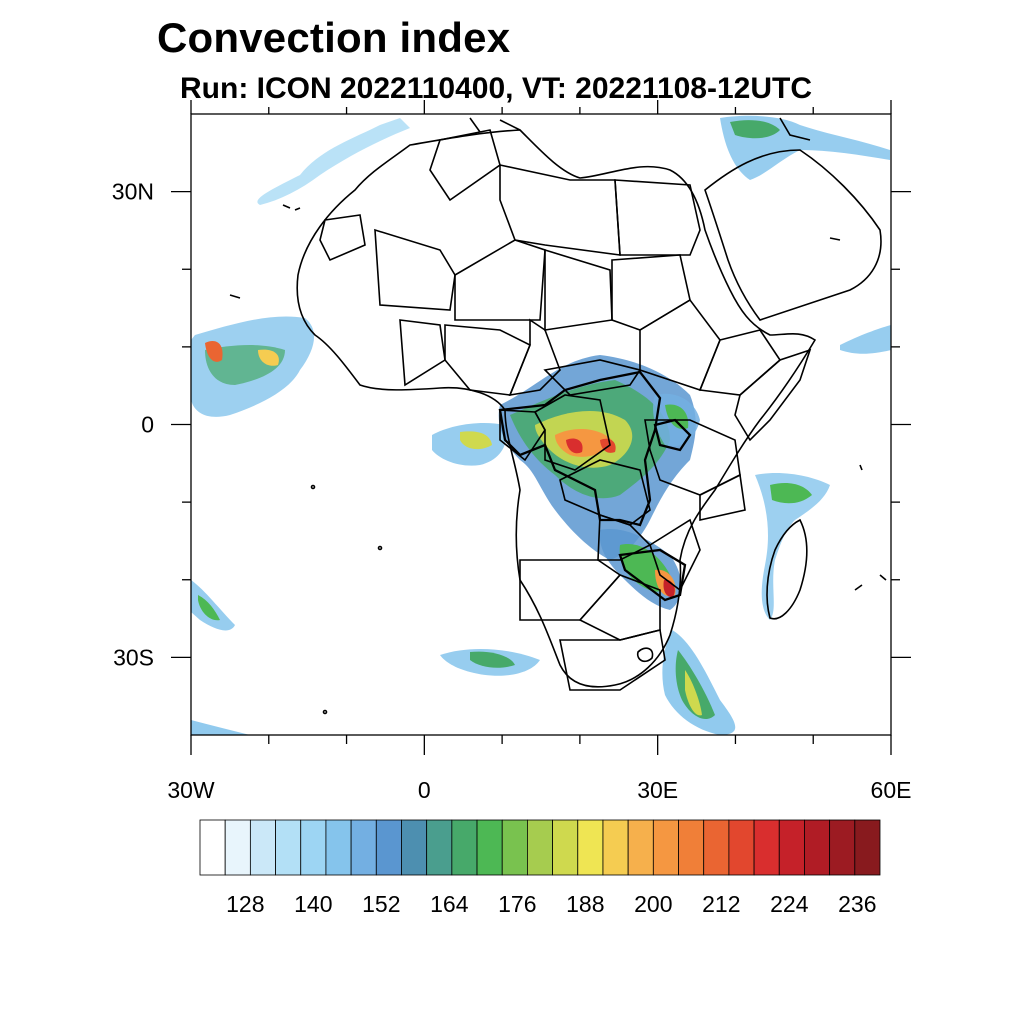 The image size is (1024, 1024). What do you see at coordinates (133, 657) in the screenshot?
I see `y-tick-label: 30S` at bounding box center [133, 657].